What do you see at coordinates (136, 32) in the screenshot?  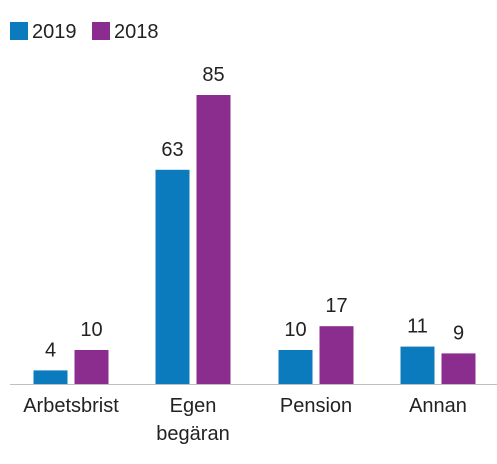 I see `legend-label: 2018` at bounding box center [136, 32].